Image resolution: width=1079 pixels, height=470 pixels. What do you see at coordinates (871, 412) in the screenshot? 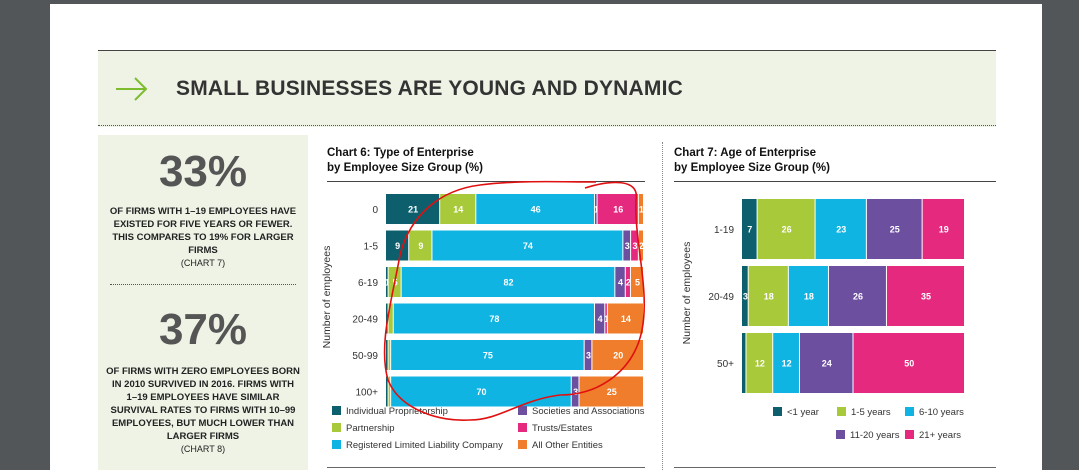
I see `chart7-legend-label: 1-5 years` at bounding box center [871, 412].